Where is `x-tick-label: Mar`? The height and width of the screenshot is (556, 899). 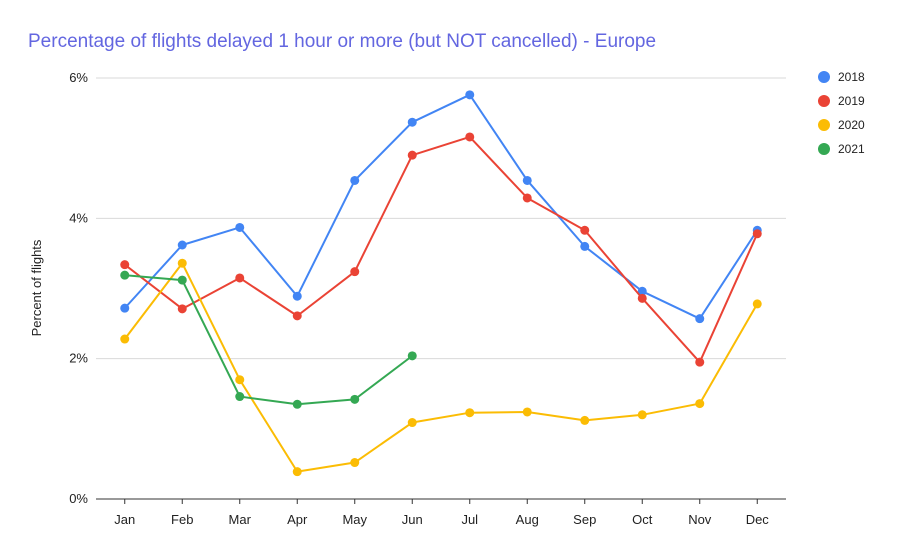 x-tick-label: Mar is located at coordinates (240, 519).